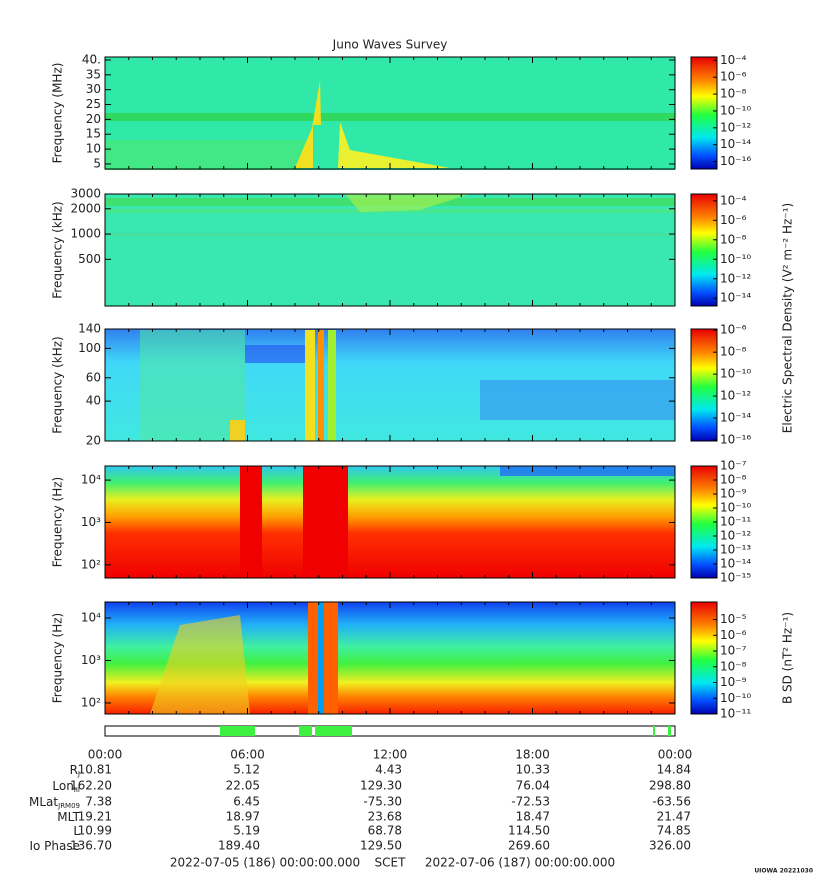 This screenshot has height=880, width=815. Describe the element at coordinates (246, 770) in the screenshot. I see `ephemeris-value: 5.12` at that location.